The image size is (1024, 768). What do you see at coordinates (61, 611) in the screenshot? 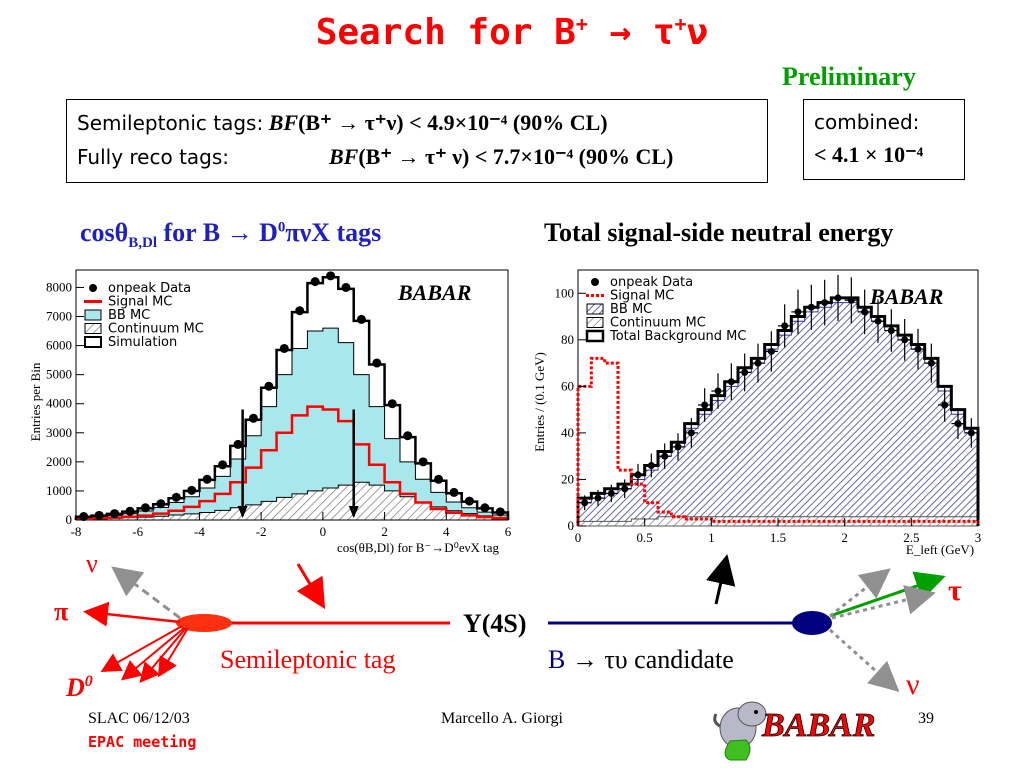
I see `pi-label: π` at bounding box center [61, 611].